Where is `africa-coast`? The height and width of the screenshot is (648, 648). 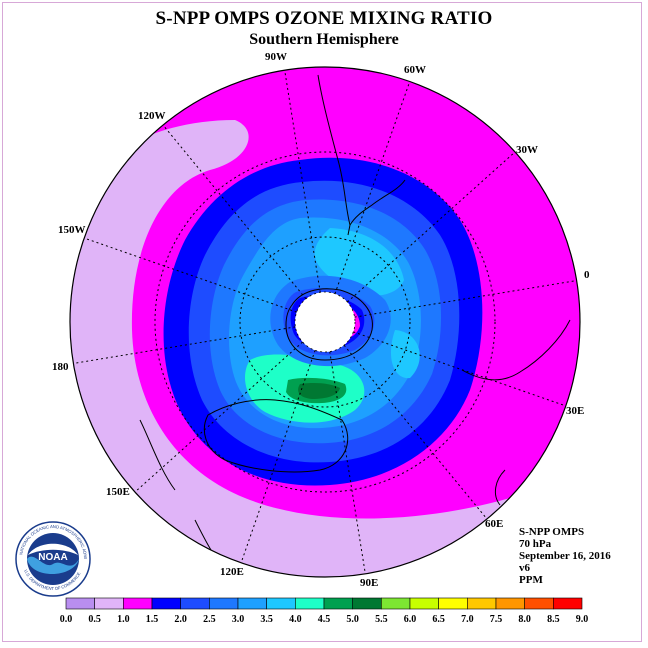
africa-coast is located at coordinates (516, 350).